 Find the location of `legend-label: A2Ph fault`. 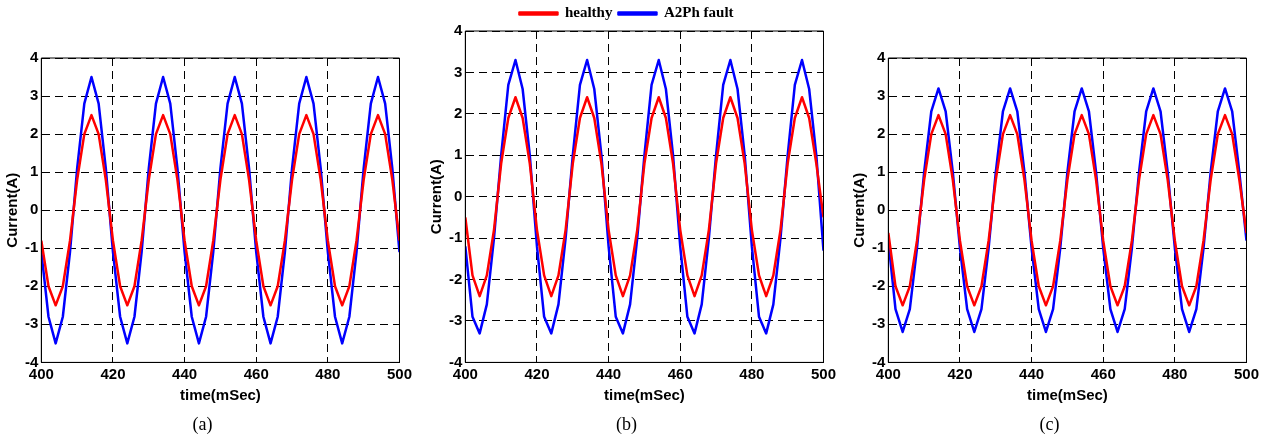

legend-label: A2Ph fault is located at coordinates (698, 12).